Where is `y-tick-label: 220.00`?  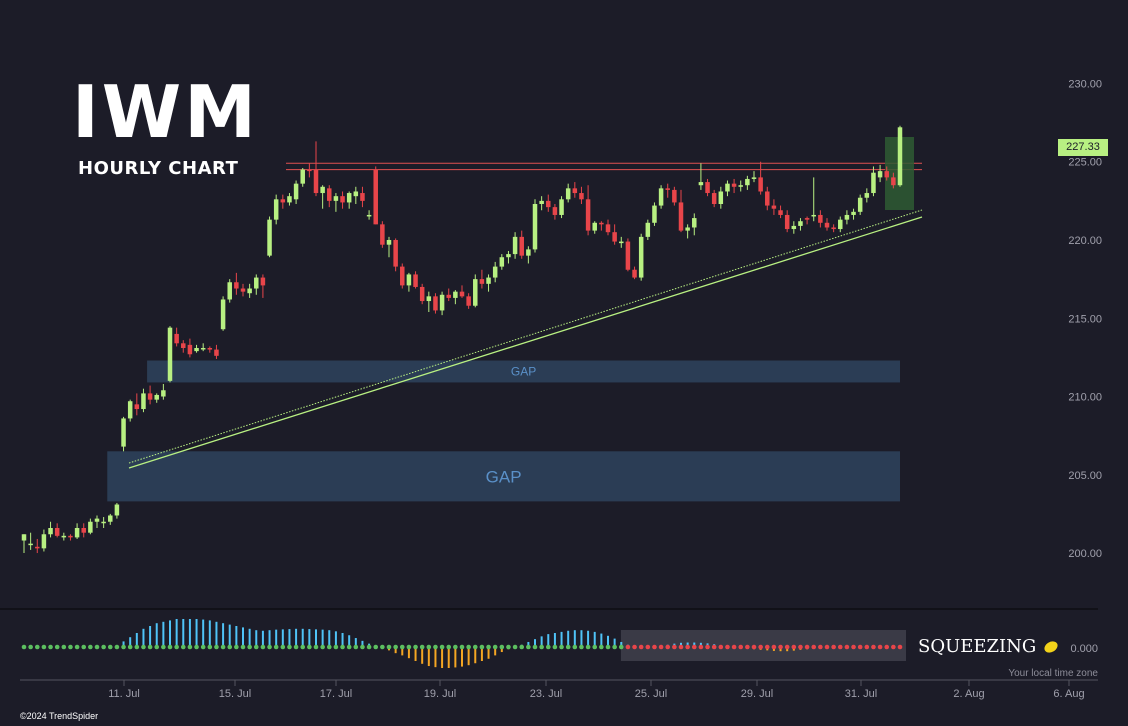 y-tick-label: 220.00 is located at coordinates (1085, 241).